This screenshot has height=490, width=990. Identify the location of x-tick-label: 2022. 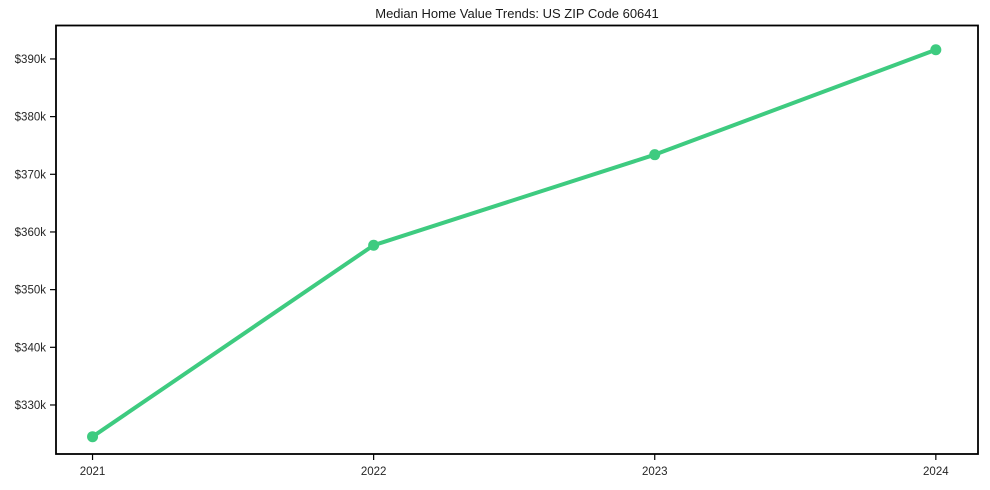
(374, 472).